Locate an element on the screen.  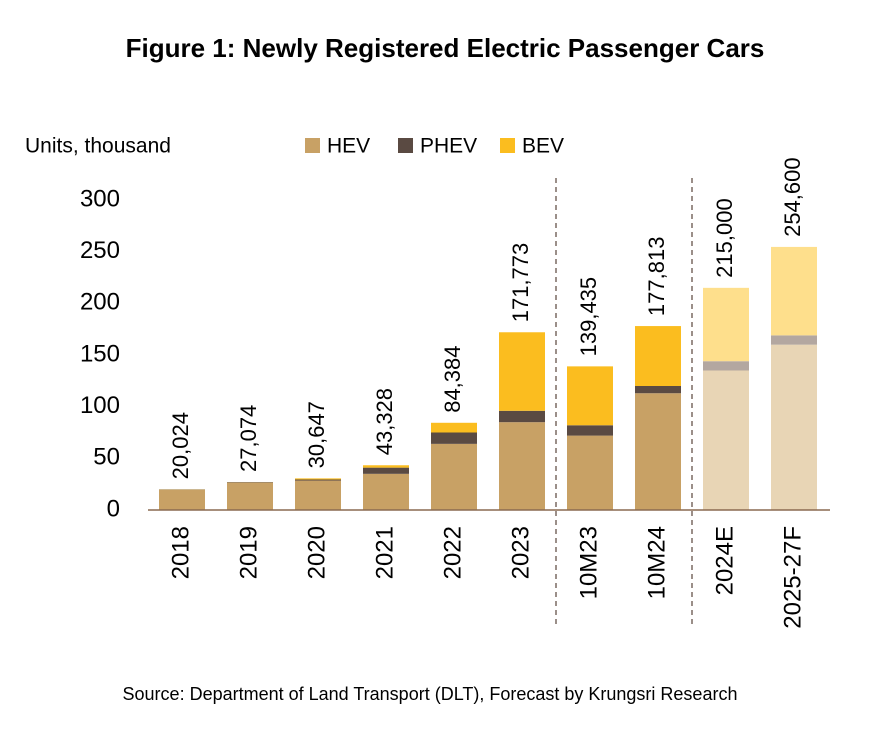
x-tick-label: 2019 is located at coordinates (248, 552).